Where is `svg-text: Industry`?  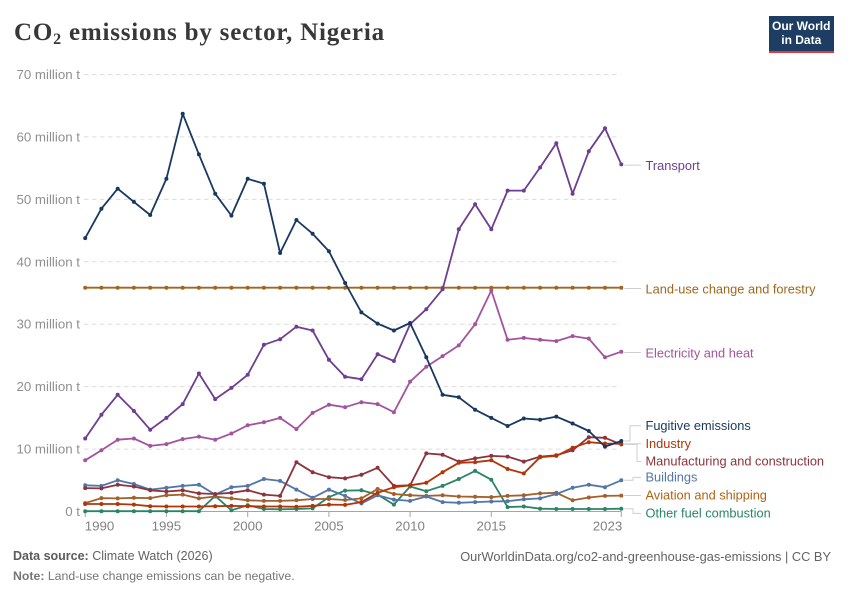 svg-text: Industry is located at coordinates (669, 443).